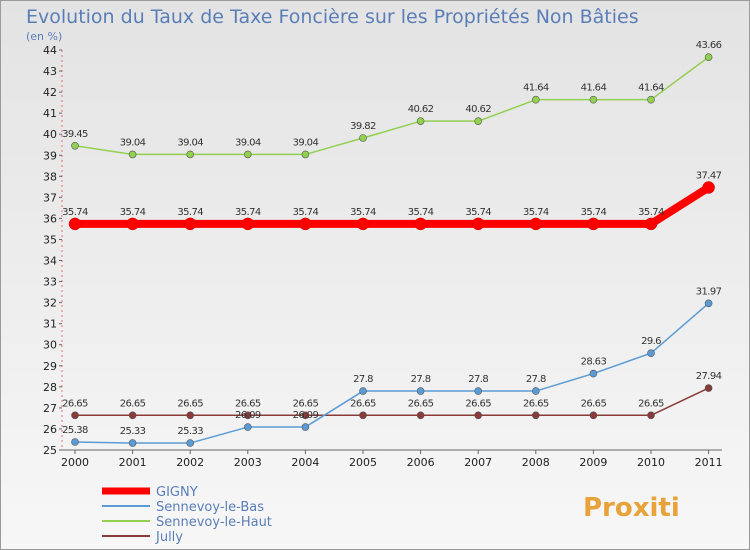  I want to click on y-tick-label: 33, so click(50, 282).